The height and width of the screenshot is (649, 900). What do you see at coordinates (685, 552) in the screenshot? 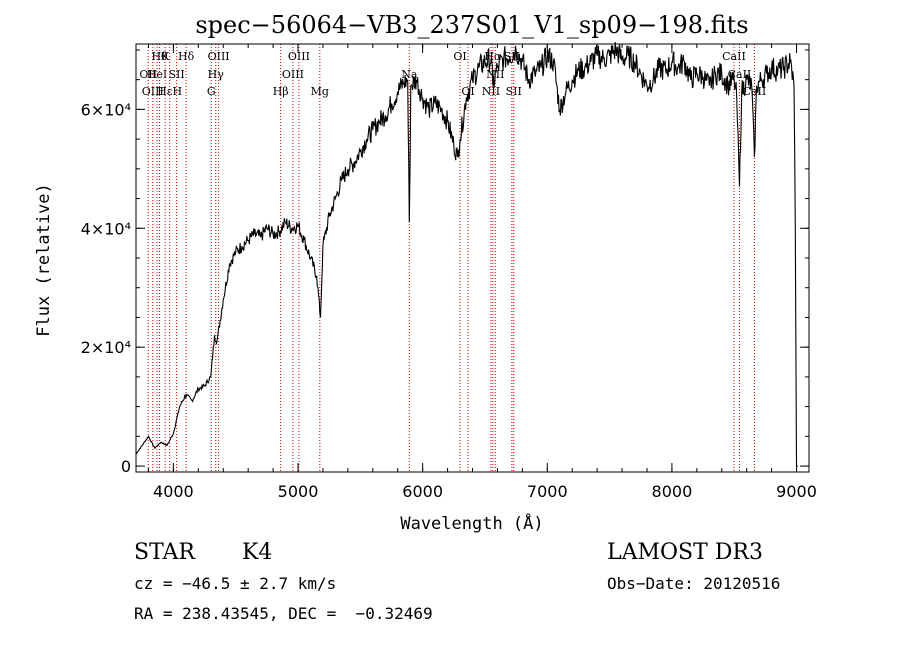
I see `survey-name: LAMOST DR3` at bounding box center [685, 552].